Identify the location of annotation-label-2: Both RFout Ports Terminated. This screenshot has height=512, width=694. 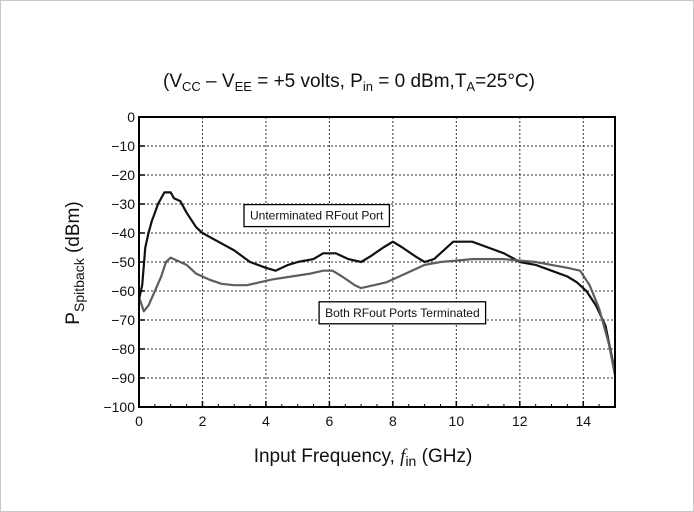
(402, 313).